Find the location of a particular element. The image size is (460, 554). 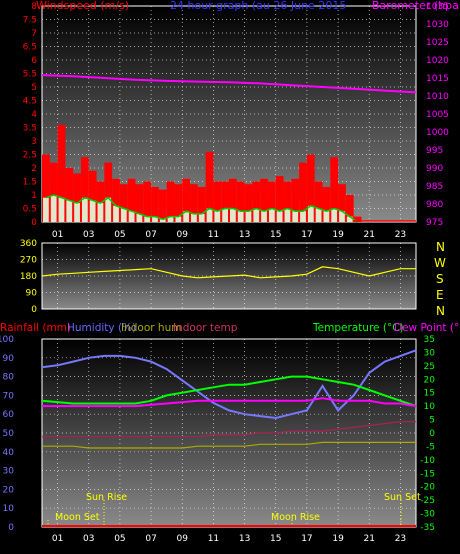

sun-set-label: Sun Set is located at coordinates (402, 497).